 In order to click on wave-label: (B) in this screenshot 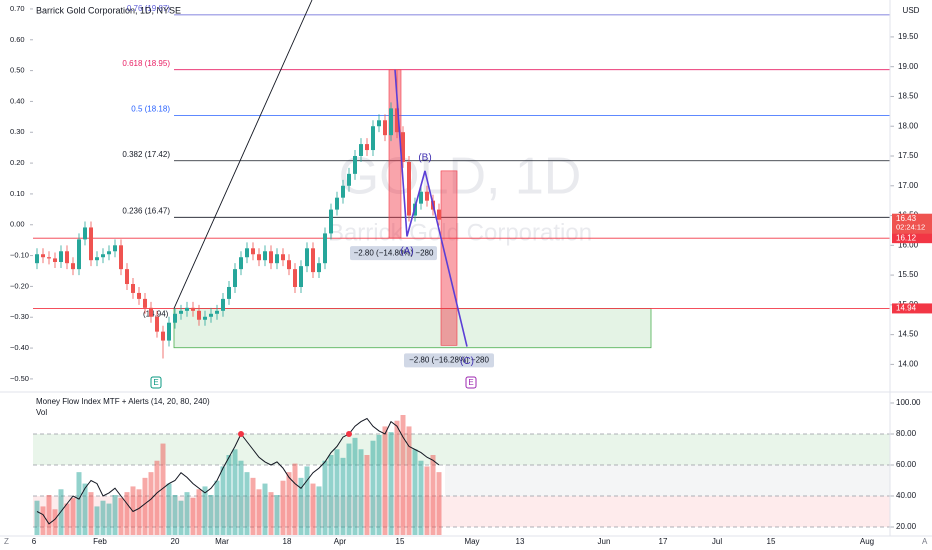, I will do `click(424, 158)`.